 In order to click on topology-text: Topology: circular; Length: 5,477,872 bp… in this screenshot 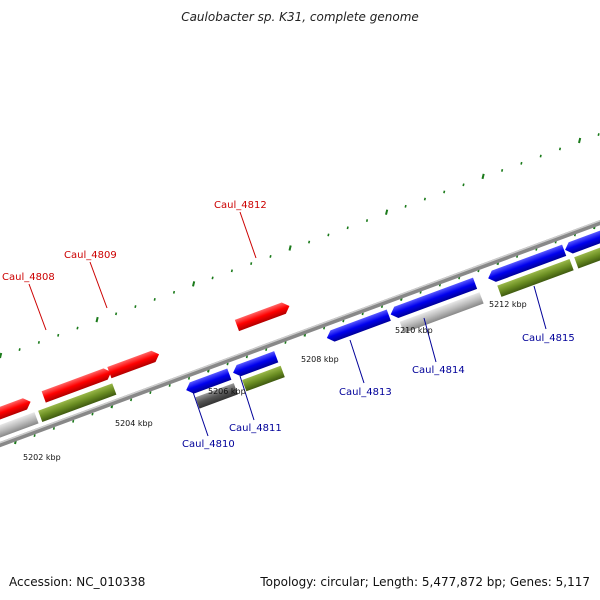, I will do `click(425, 582)`.